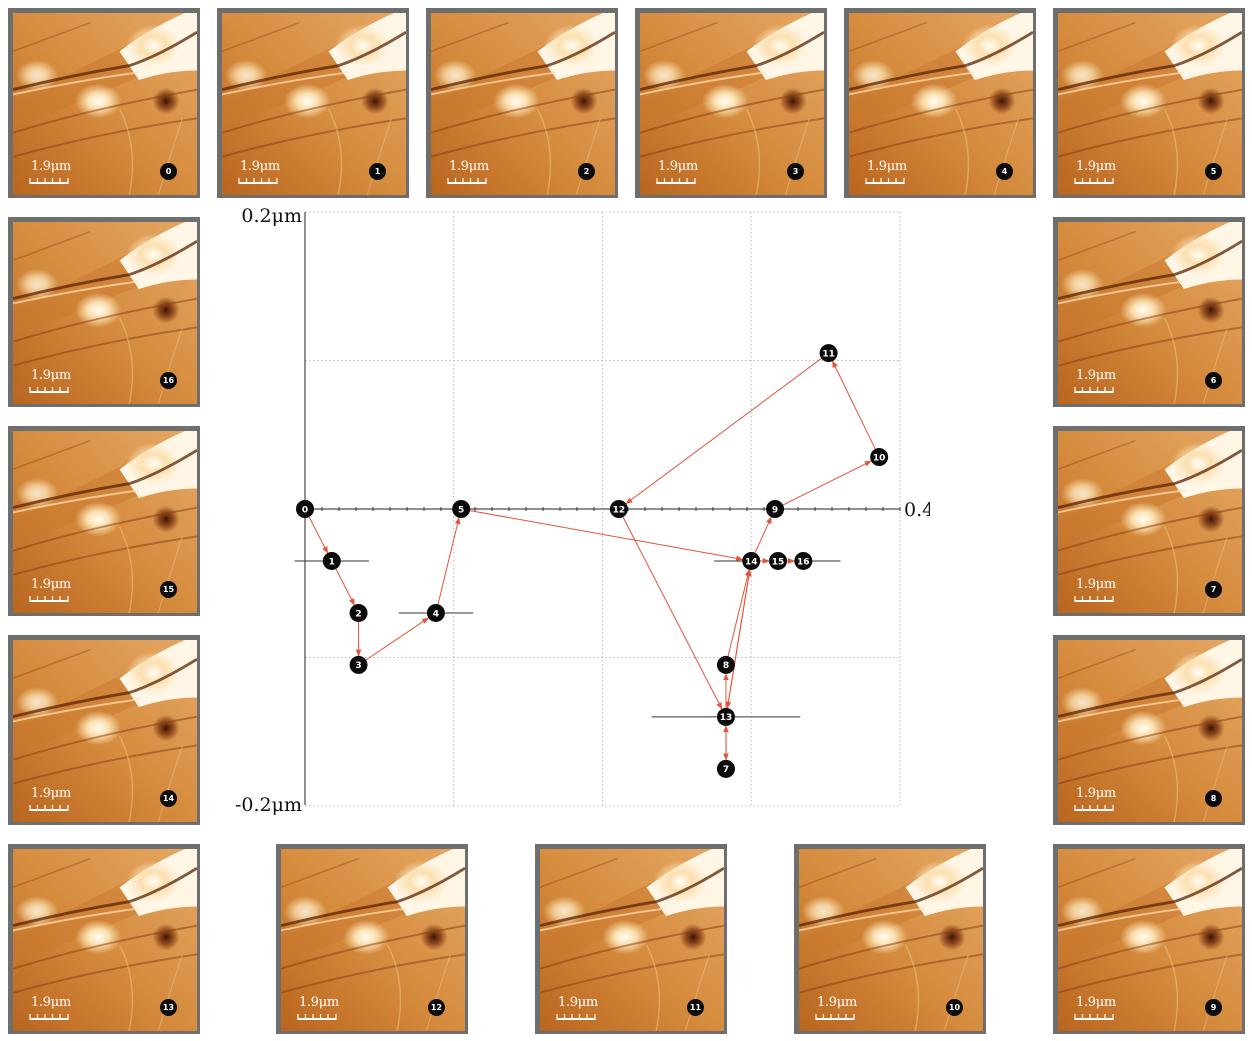 The width and height of the screenshot is (1252, 1041). What do you see at coordinates (104, 730) in the screenshot?
I see `afm-frame-14: 1.9μm 14` at bounding box center [104, 730].